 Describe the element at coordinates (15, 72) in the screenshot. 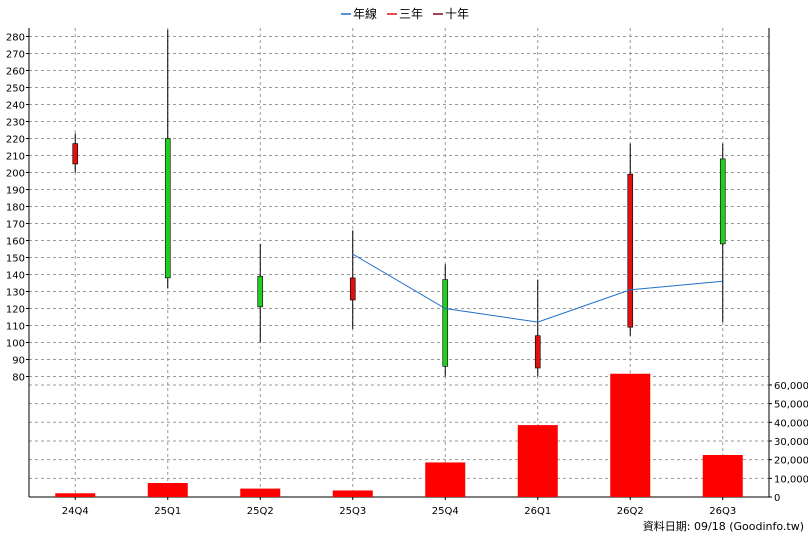

I see `price-tick-label: 260` at that location.